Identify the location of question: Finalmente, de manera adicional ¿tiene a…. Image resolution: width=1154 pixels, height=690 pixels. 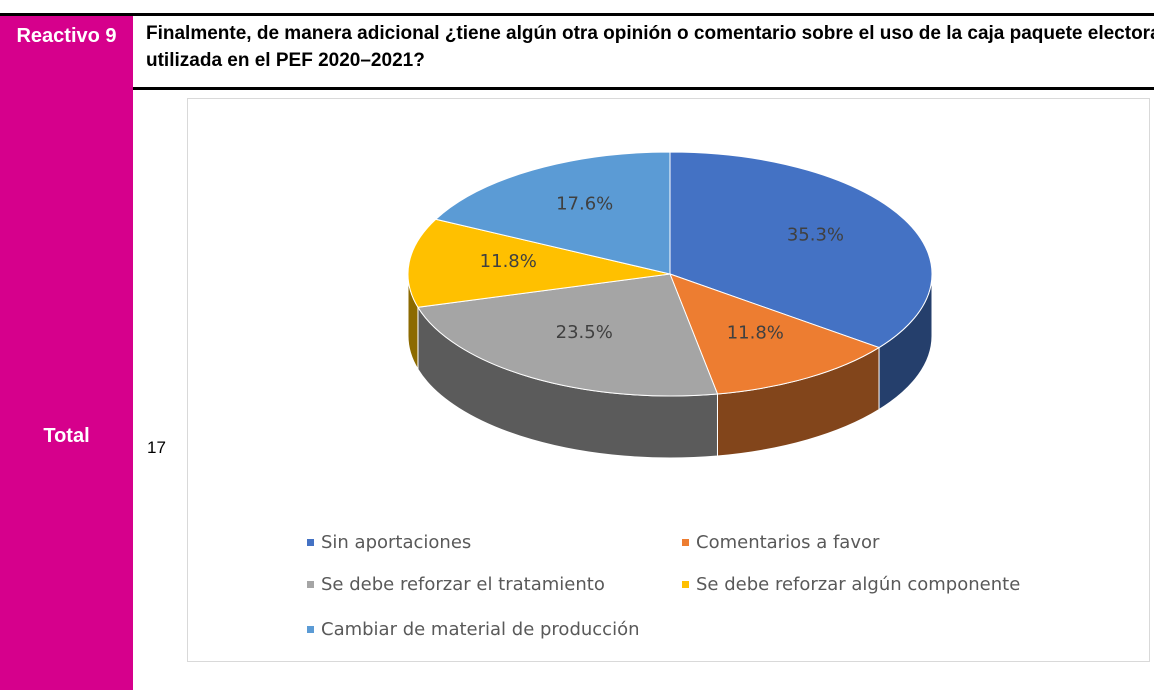
(650, 47).